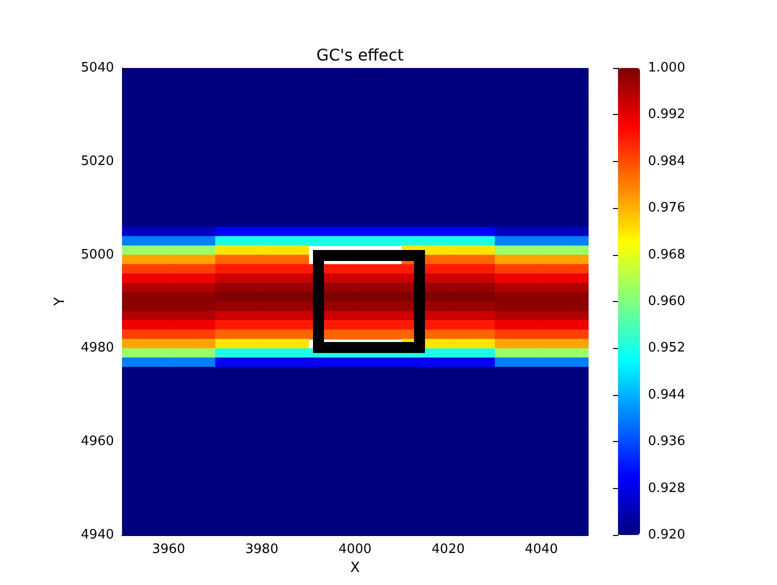 This screenshot has width=777, height=585. What do you see at coordinates (667, 114) in the screenshot?
I see `color-bar-label: 0.992` at bounding box center [667, 114].